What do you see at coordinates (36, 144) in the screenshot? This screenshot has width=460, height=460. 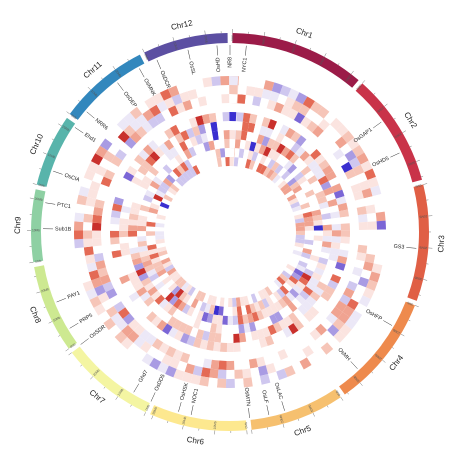 I see `chromosome-label: Chr10` at bounding box center [36, 144].